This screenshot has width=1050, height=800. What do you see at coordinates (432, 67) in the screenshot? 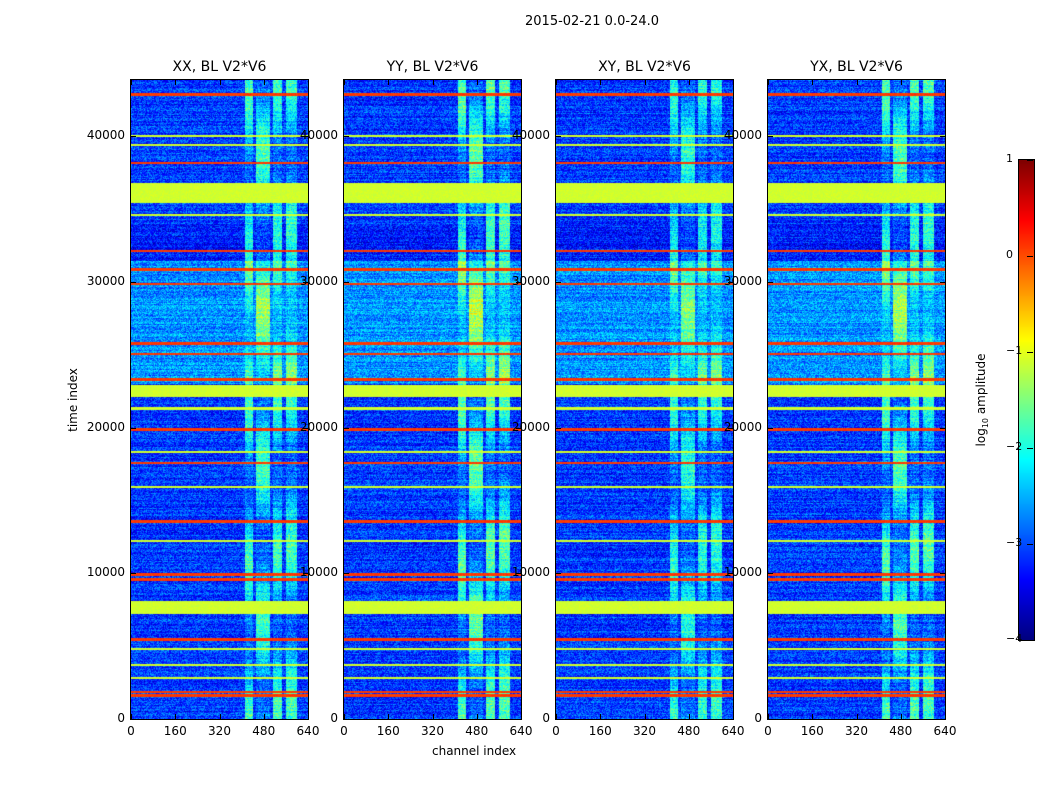
I see `panel-title: YY, BL V2*V6` at bounding box center [432, 67].